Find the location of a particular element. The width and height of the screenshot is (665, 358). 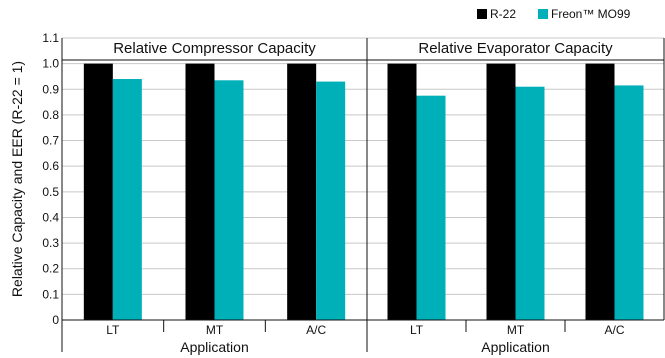

y-tick-label: 0.5 is located at coordinates (50, 192).